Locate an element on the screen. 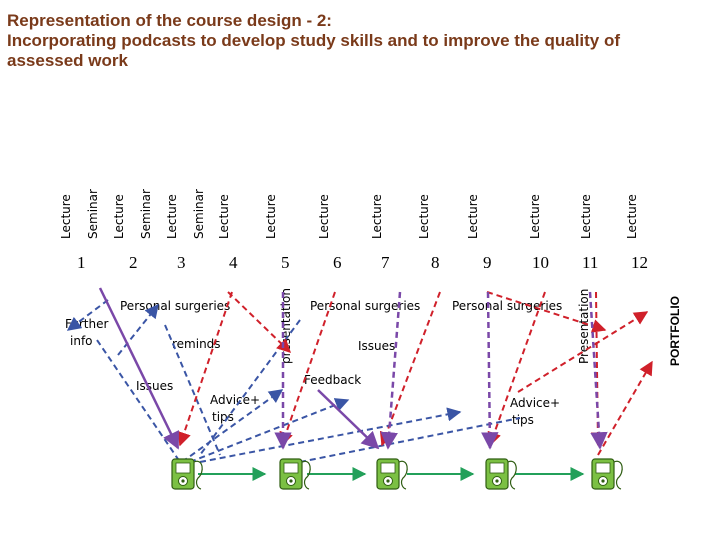  issues-label-1: Issues is located at coordinates (154, 386).